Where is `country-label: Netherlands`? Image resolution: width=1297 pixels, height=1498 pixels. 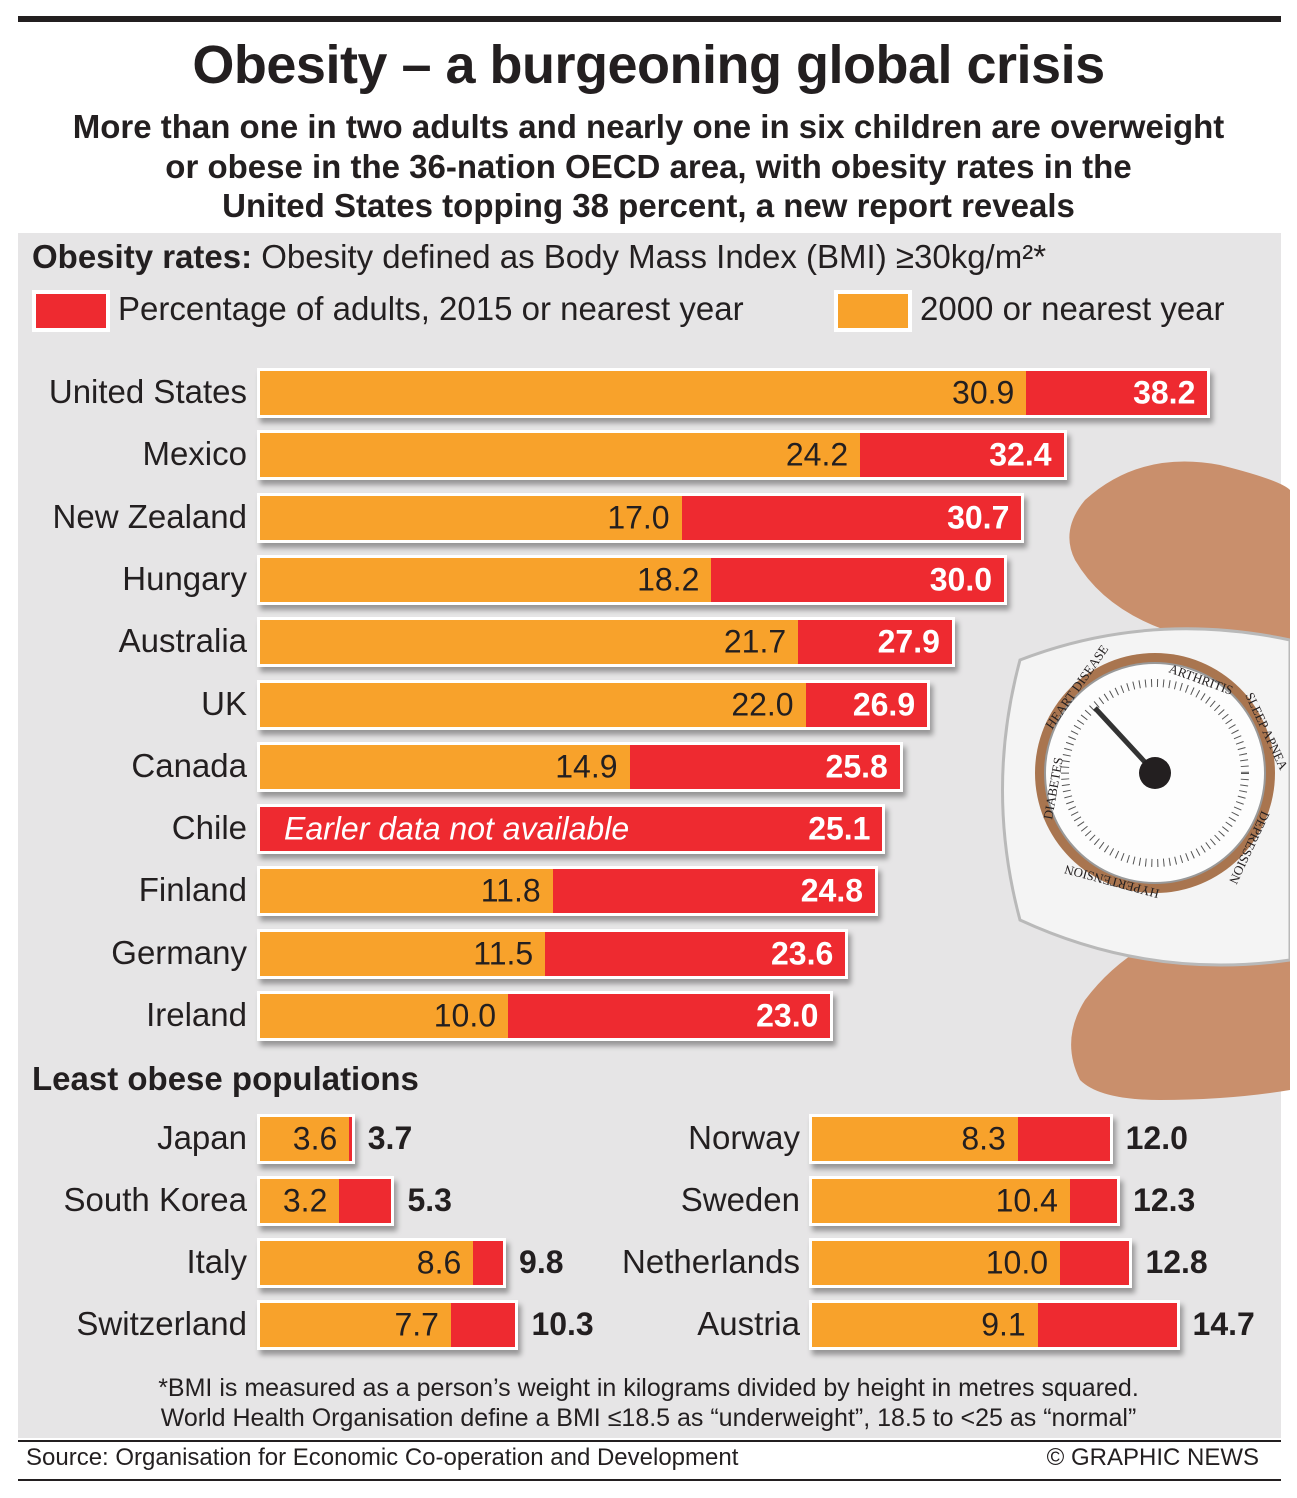
country-label: Netherlands is located at coordinates (711, 1261).